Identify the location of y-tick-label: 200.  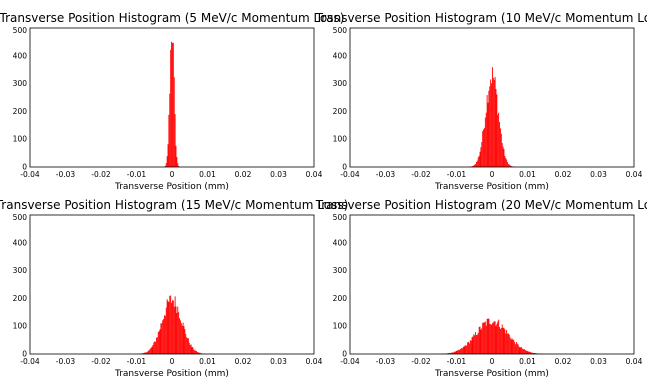
(340, 298).